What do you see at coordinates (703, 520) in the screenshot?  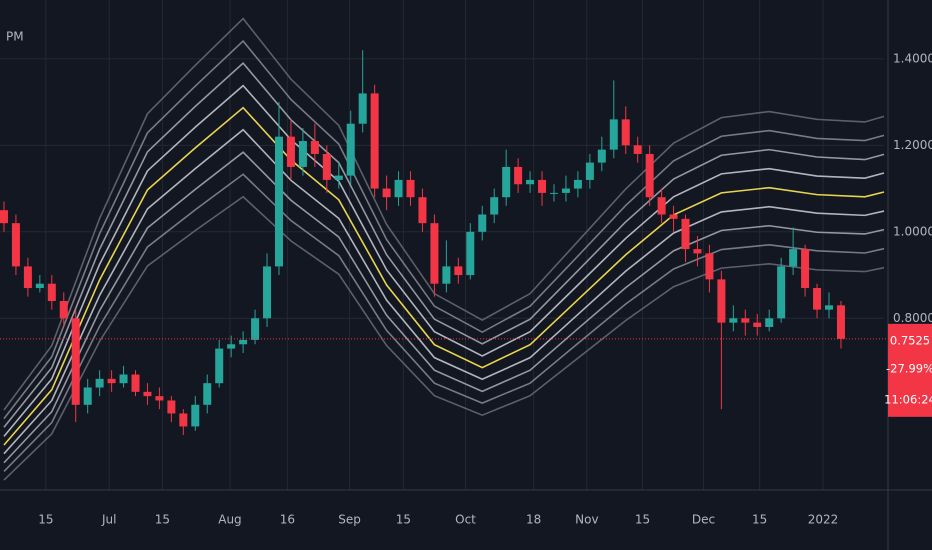 I see `x-tick-label: Dec` at bounding box center [703, 520].